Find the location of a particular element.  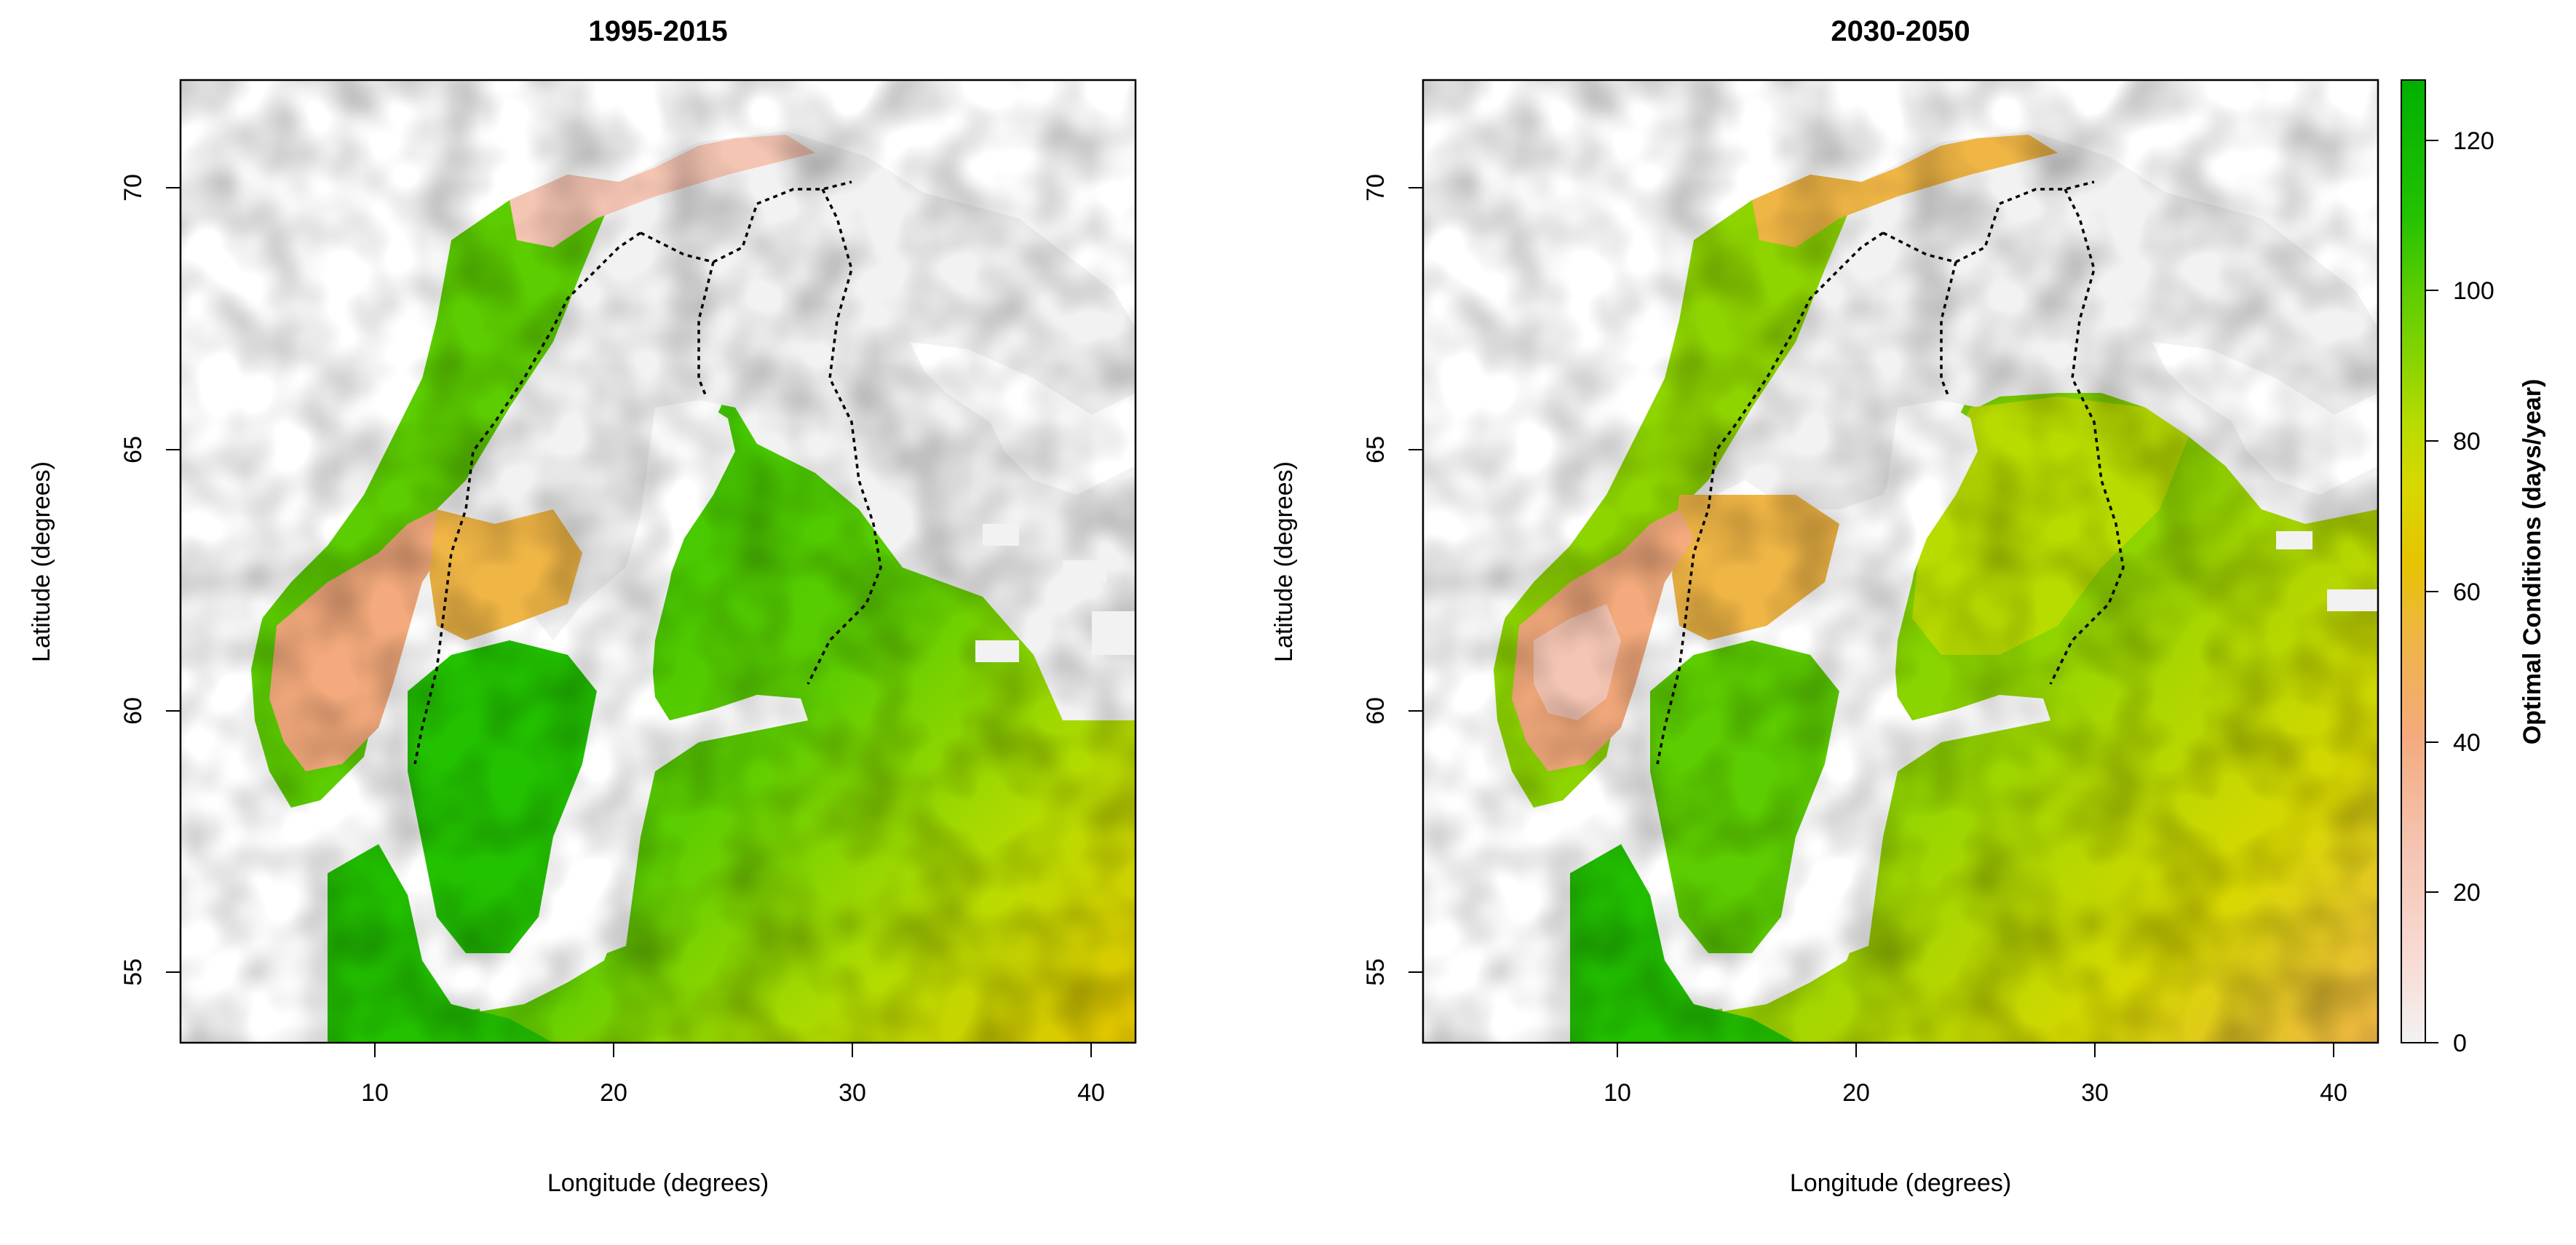

legend-title: Optimal Conditions (days/year) is located at coordinates (2532, 562).